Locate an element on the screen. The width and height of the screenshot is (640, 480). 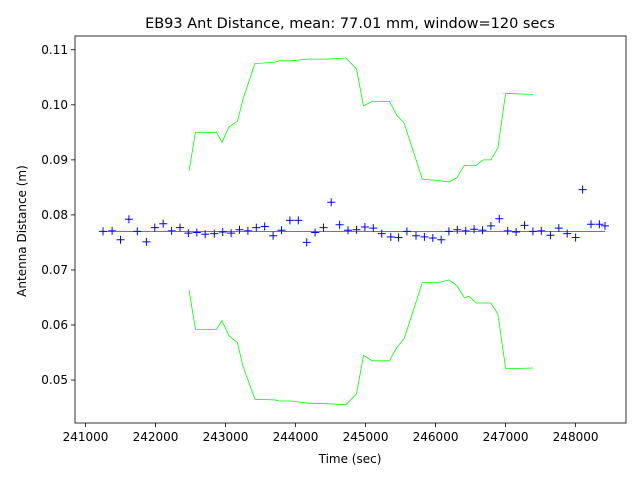
y-tick-label: 0.10 is located at coordinates (54, 105).